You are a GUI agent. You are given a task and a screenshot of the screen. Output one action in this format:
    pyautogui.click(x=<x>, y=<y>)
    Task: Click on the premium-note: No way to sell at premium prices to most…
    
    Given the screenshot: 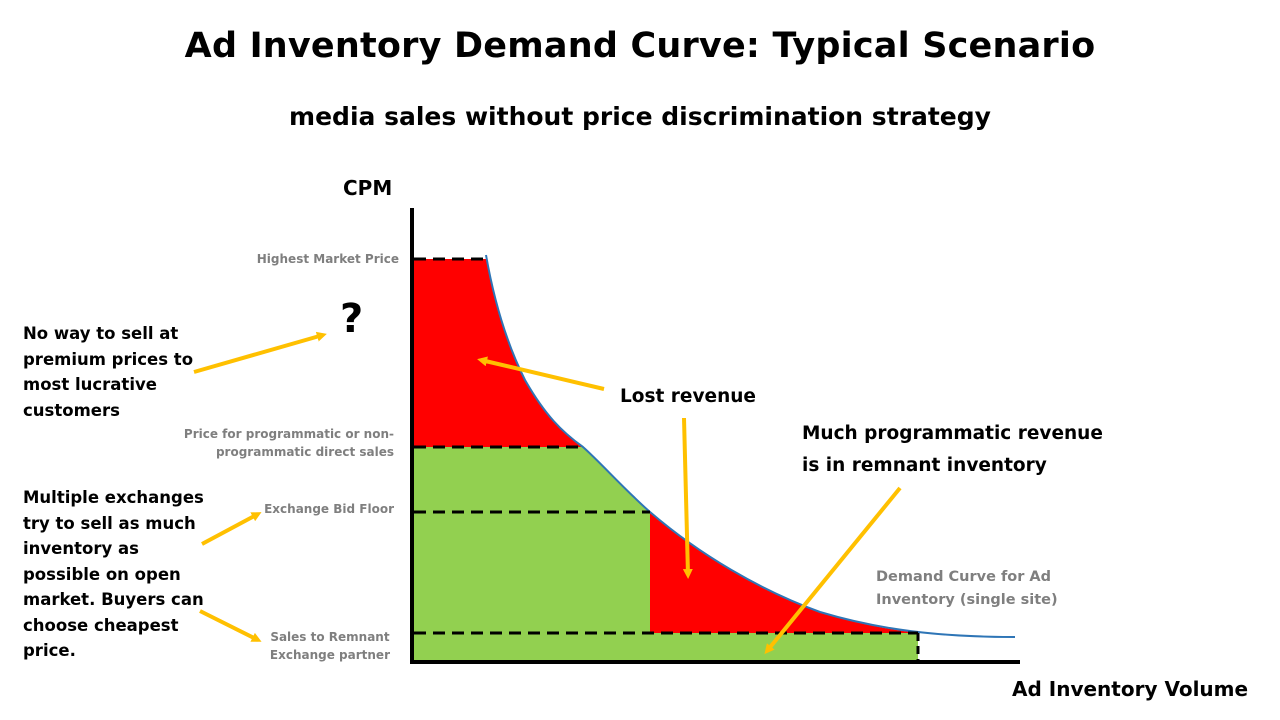 What is the action you would take?
    pyautogui.click(x=108, y=372)
    